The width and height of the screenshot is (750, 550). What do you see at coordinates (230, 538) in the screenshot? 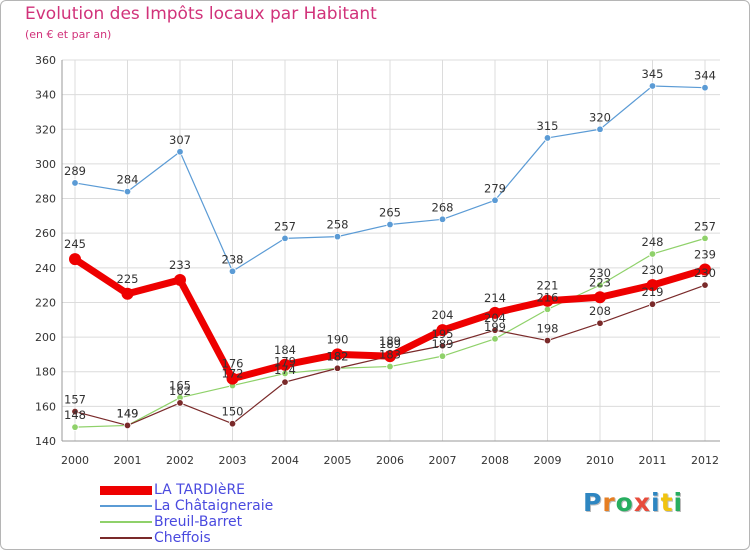
I see `legend-item: Cheffois` at bounding box center [230, 538].